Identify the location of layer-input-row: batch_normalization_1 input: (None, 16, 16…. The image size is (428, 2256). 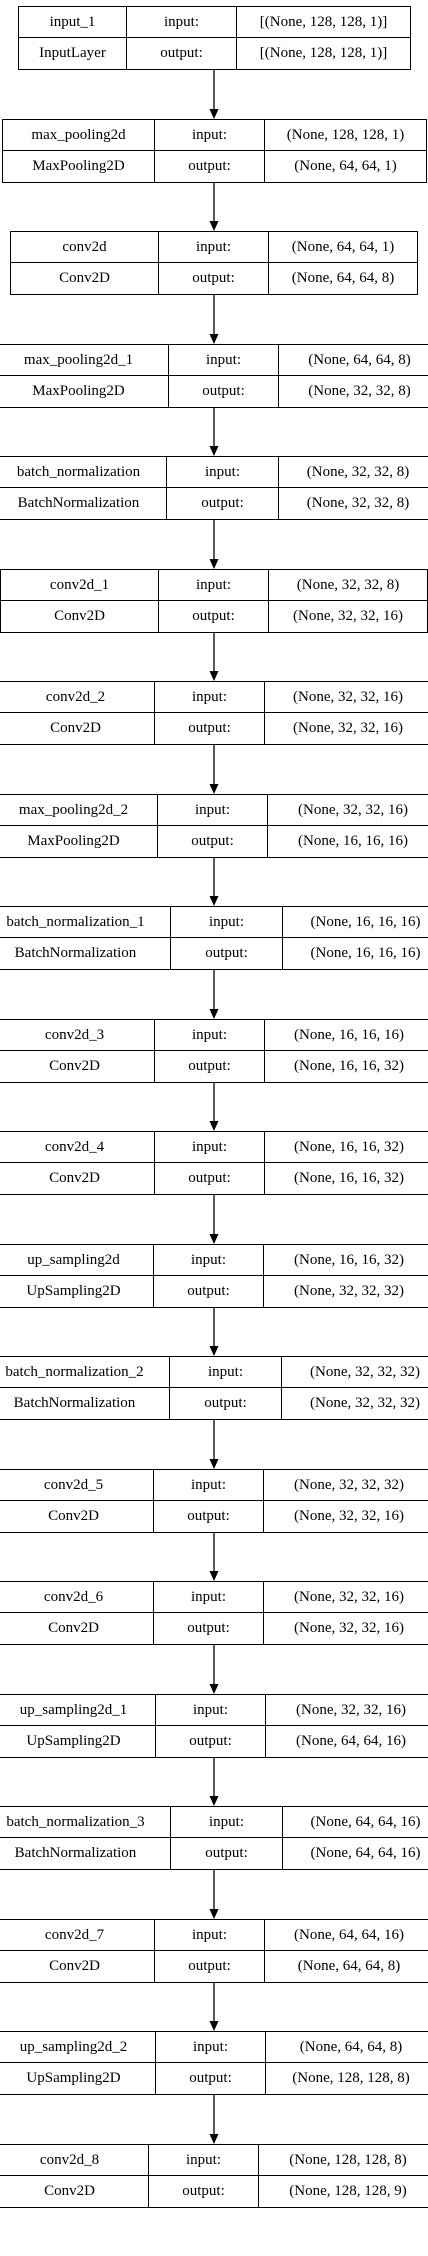
(214, 922).